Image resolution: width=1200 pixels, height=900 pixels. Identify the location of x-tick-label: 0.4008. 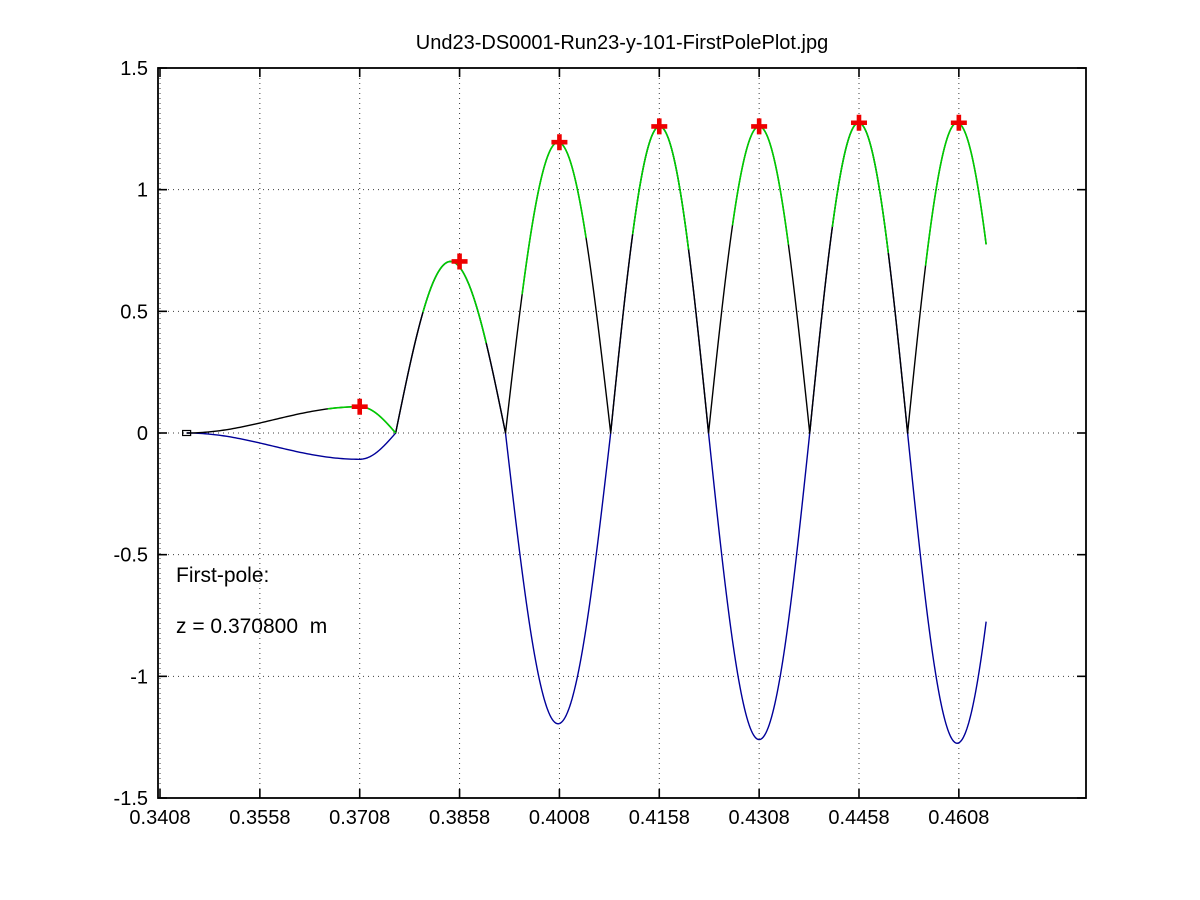
(559, 818).